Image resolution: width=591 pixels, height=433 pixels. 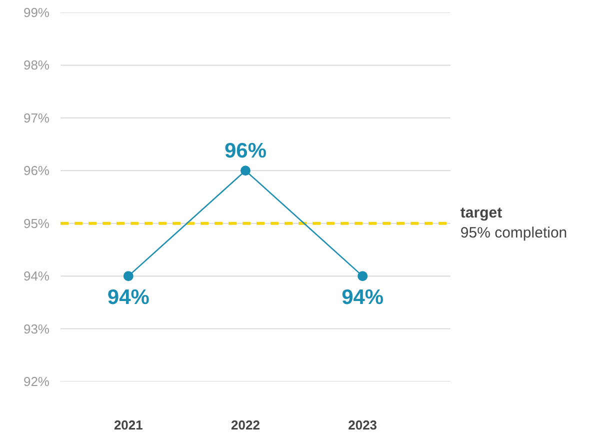 What do you see at coordinates (245, 151) in the screenshot?
I see `data-label: 96%` at bounding box center [245, 151].